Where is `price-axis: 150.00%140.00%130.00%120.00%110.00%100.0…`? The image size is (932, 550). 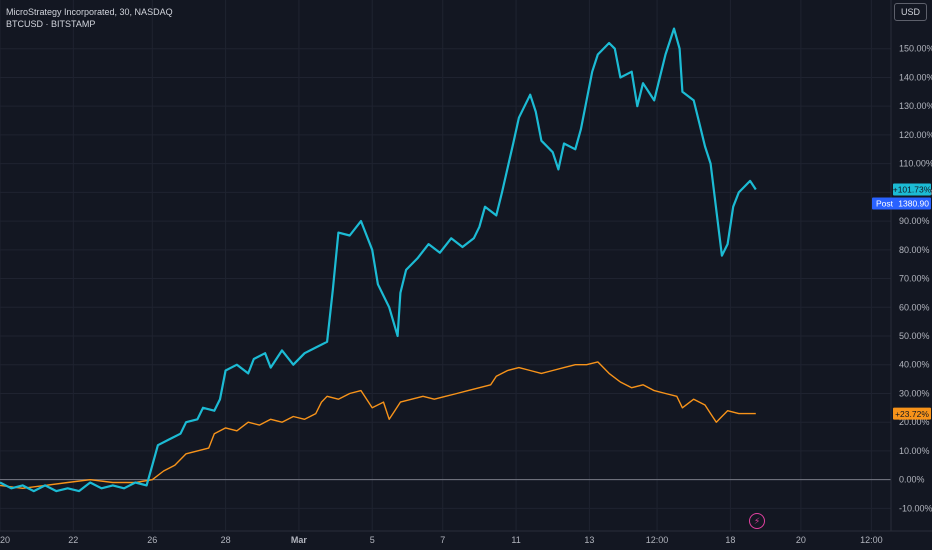
price-axis: 150.00%140.00%130.00%120.00%110.00%100.0… is located at coordinates (915, 279).